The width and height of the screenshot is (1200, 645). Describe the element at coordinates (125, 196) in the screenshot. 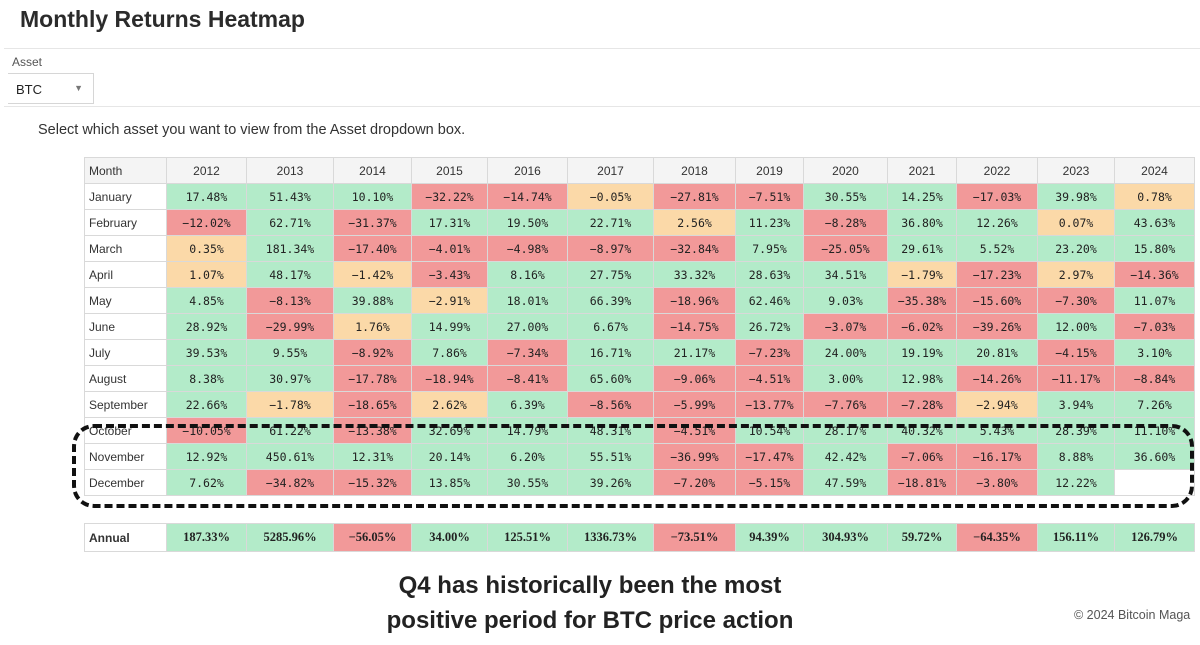

I see `row-label: January` at that location.